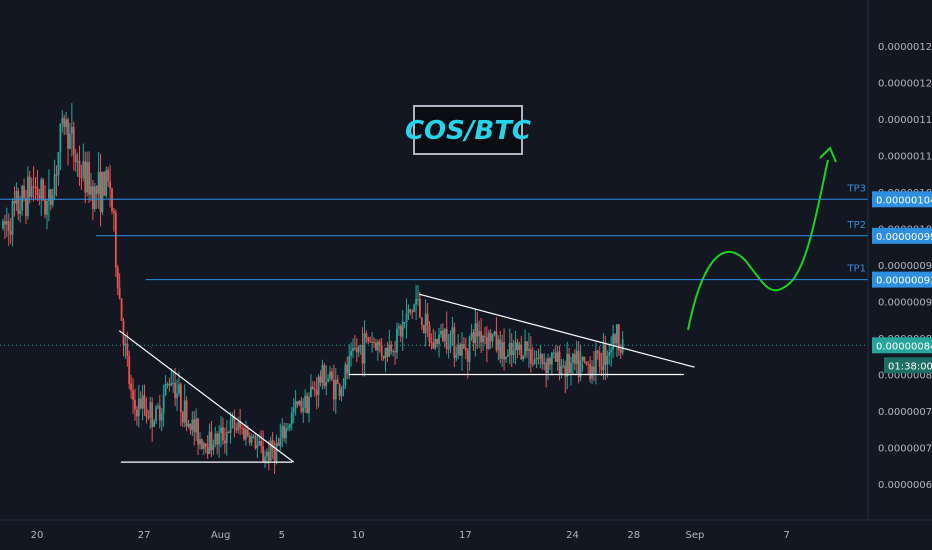  What do you see at coordinates (410, 535) in the screenshot?
I see `time-axis: 20 27 Aug 5 10 17 24 28 Sep 7` at bounding box center [410, 535].